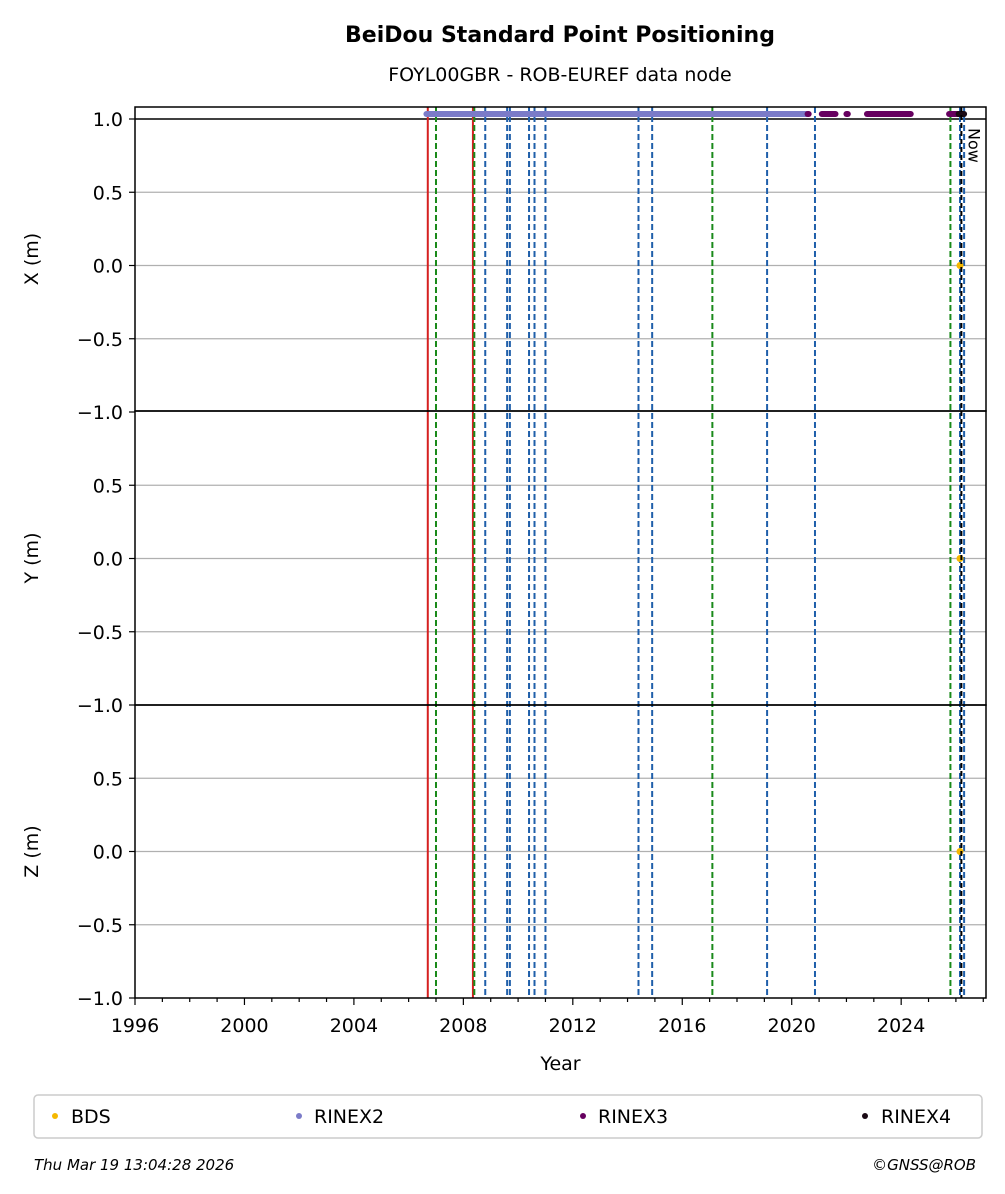  Describe the element at coordinates (299, 1116) in the screenshot. I see `legend-marker-rinex2` at that location.